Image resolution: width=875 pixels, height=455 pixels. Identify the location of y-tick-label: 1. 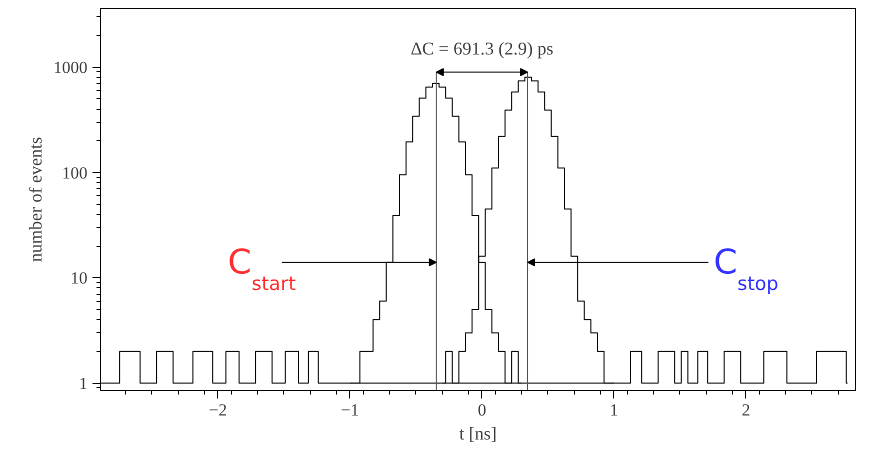
(83, 384).